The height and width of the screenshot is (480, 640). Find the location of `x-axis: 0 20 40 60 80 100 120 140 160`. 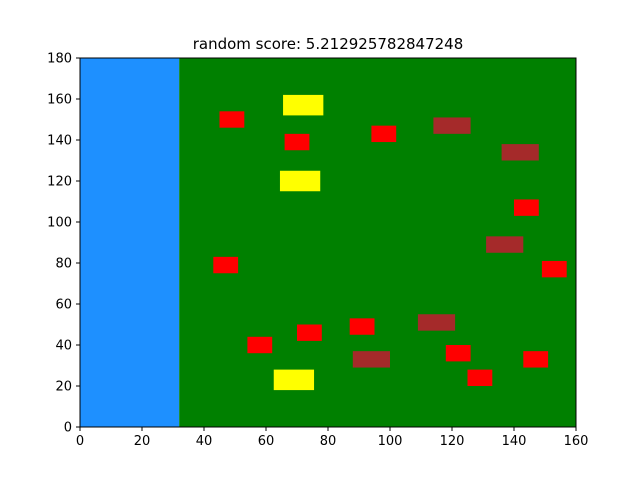

x-axis: 0 20 40 60 80 100 120 140 160 is located at coordinates (332, 438).